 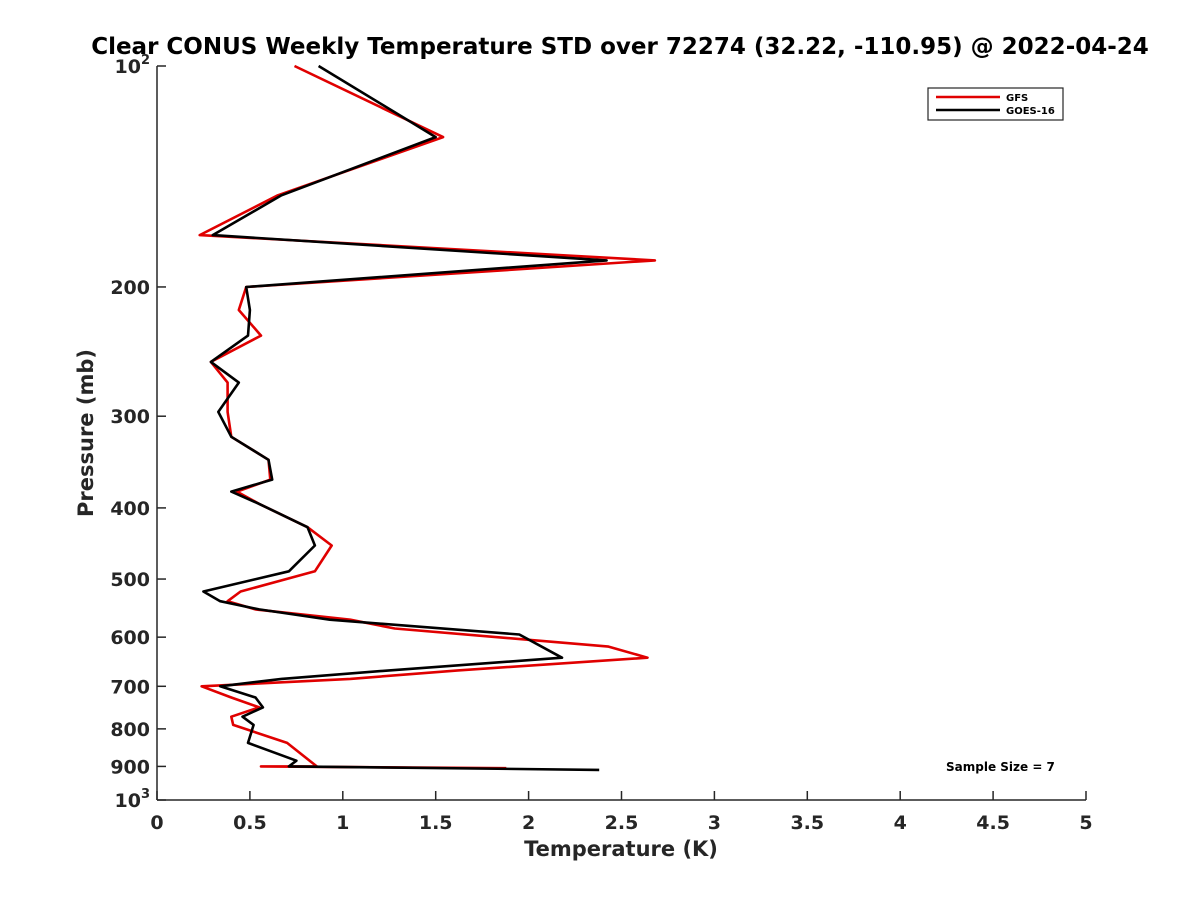 I want to click on y-axis-label: Pressure (mb), so click(x=86, y=433).